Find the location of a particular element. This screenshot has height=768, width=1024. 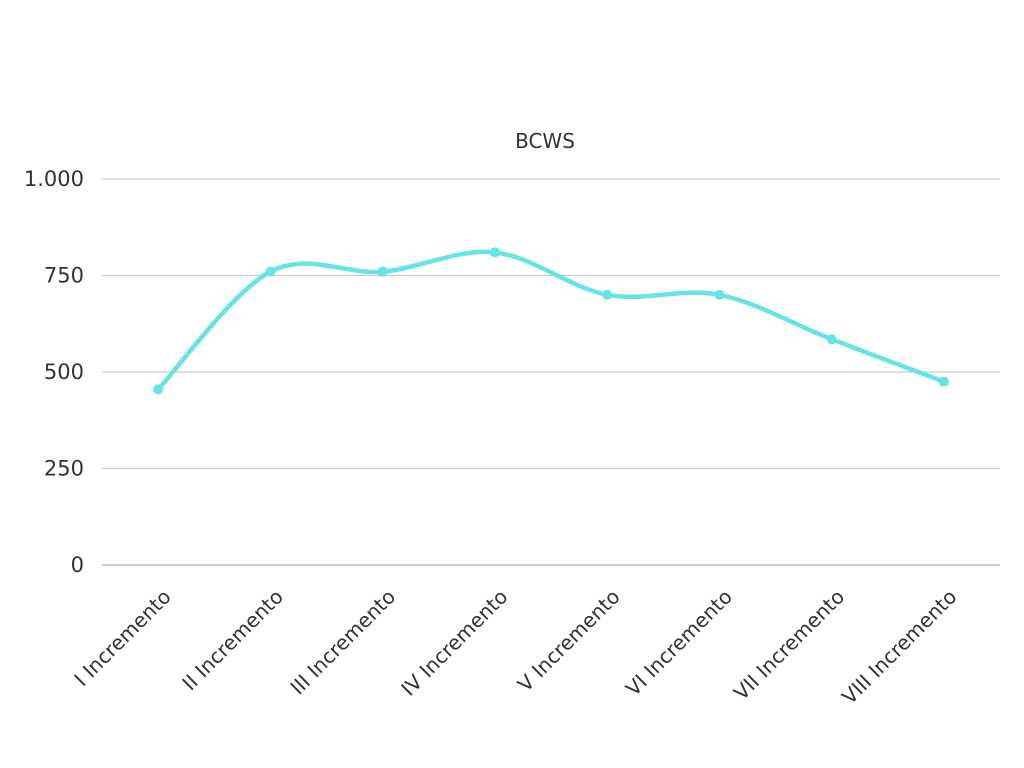

series-layer is located at coordinates (551, 321).